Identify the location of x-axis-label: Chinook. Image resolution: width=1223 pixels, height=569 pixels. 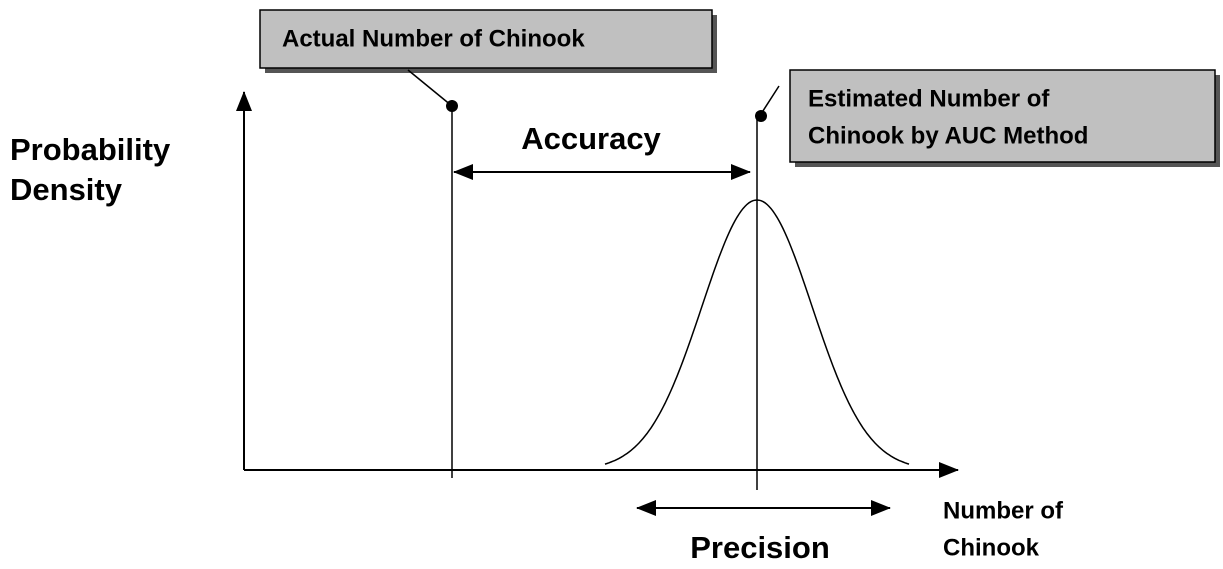
(991, 547).